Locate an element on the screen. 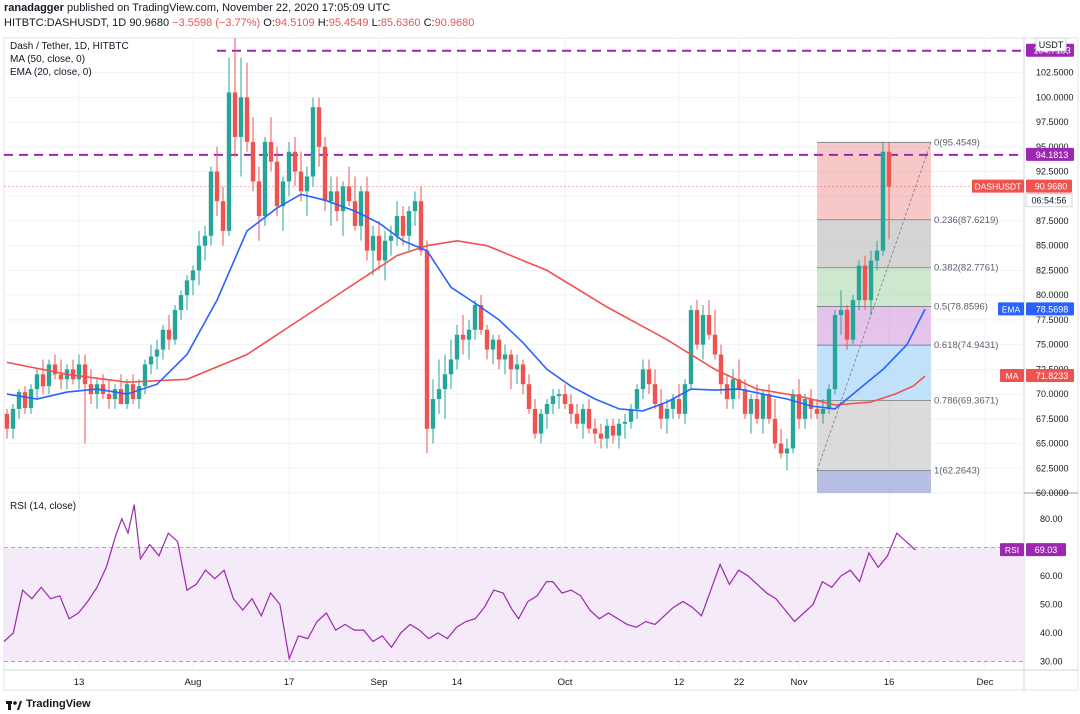  rsi-value-badge is located at coordinates (1046, 550).